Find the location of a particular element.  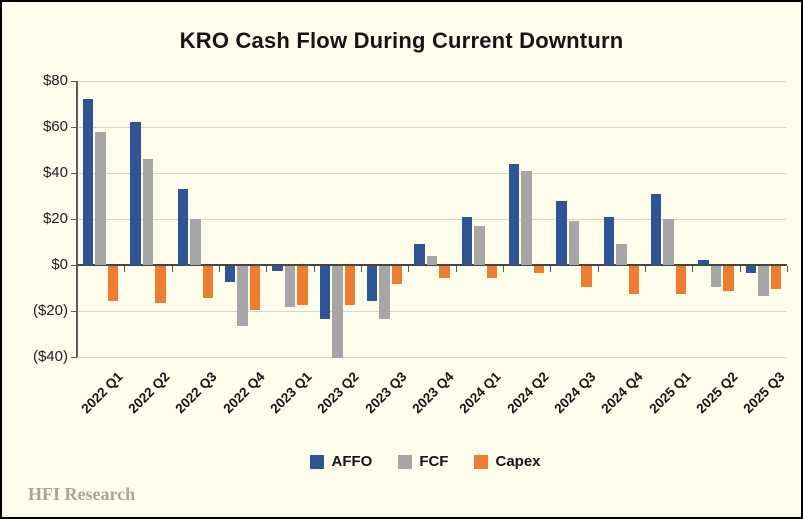

bar-capex-2022-q2 is located at coordinates (160, 284).